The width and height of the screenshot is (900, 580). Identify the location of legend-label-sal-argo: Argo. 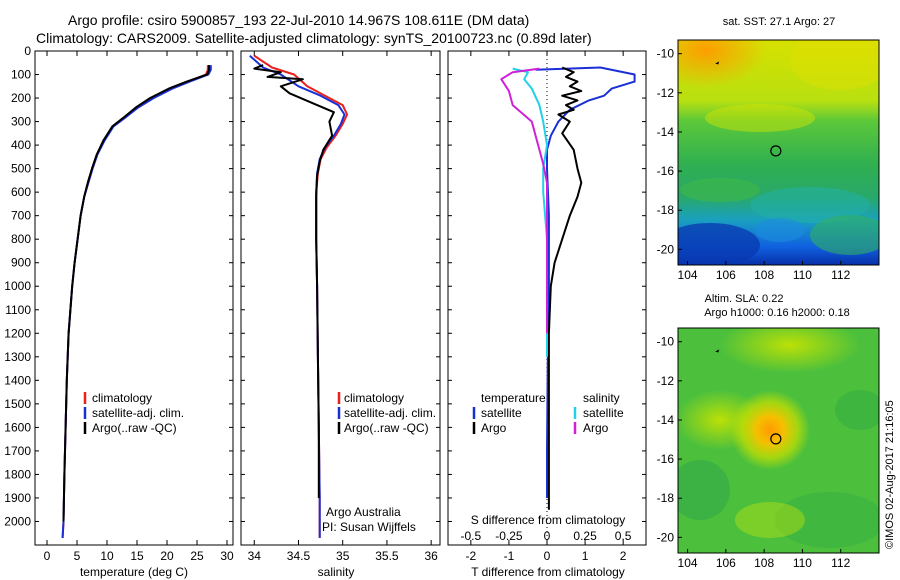
(596, 428).